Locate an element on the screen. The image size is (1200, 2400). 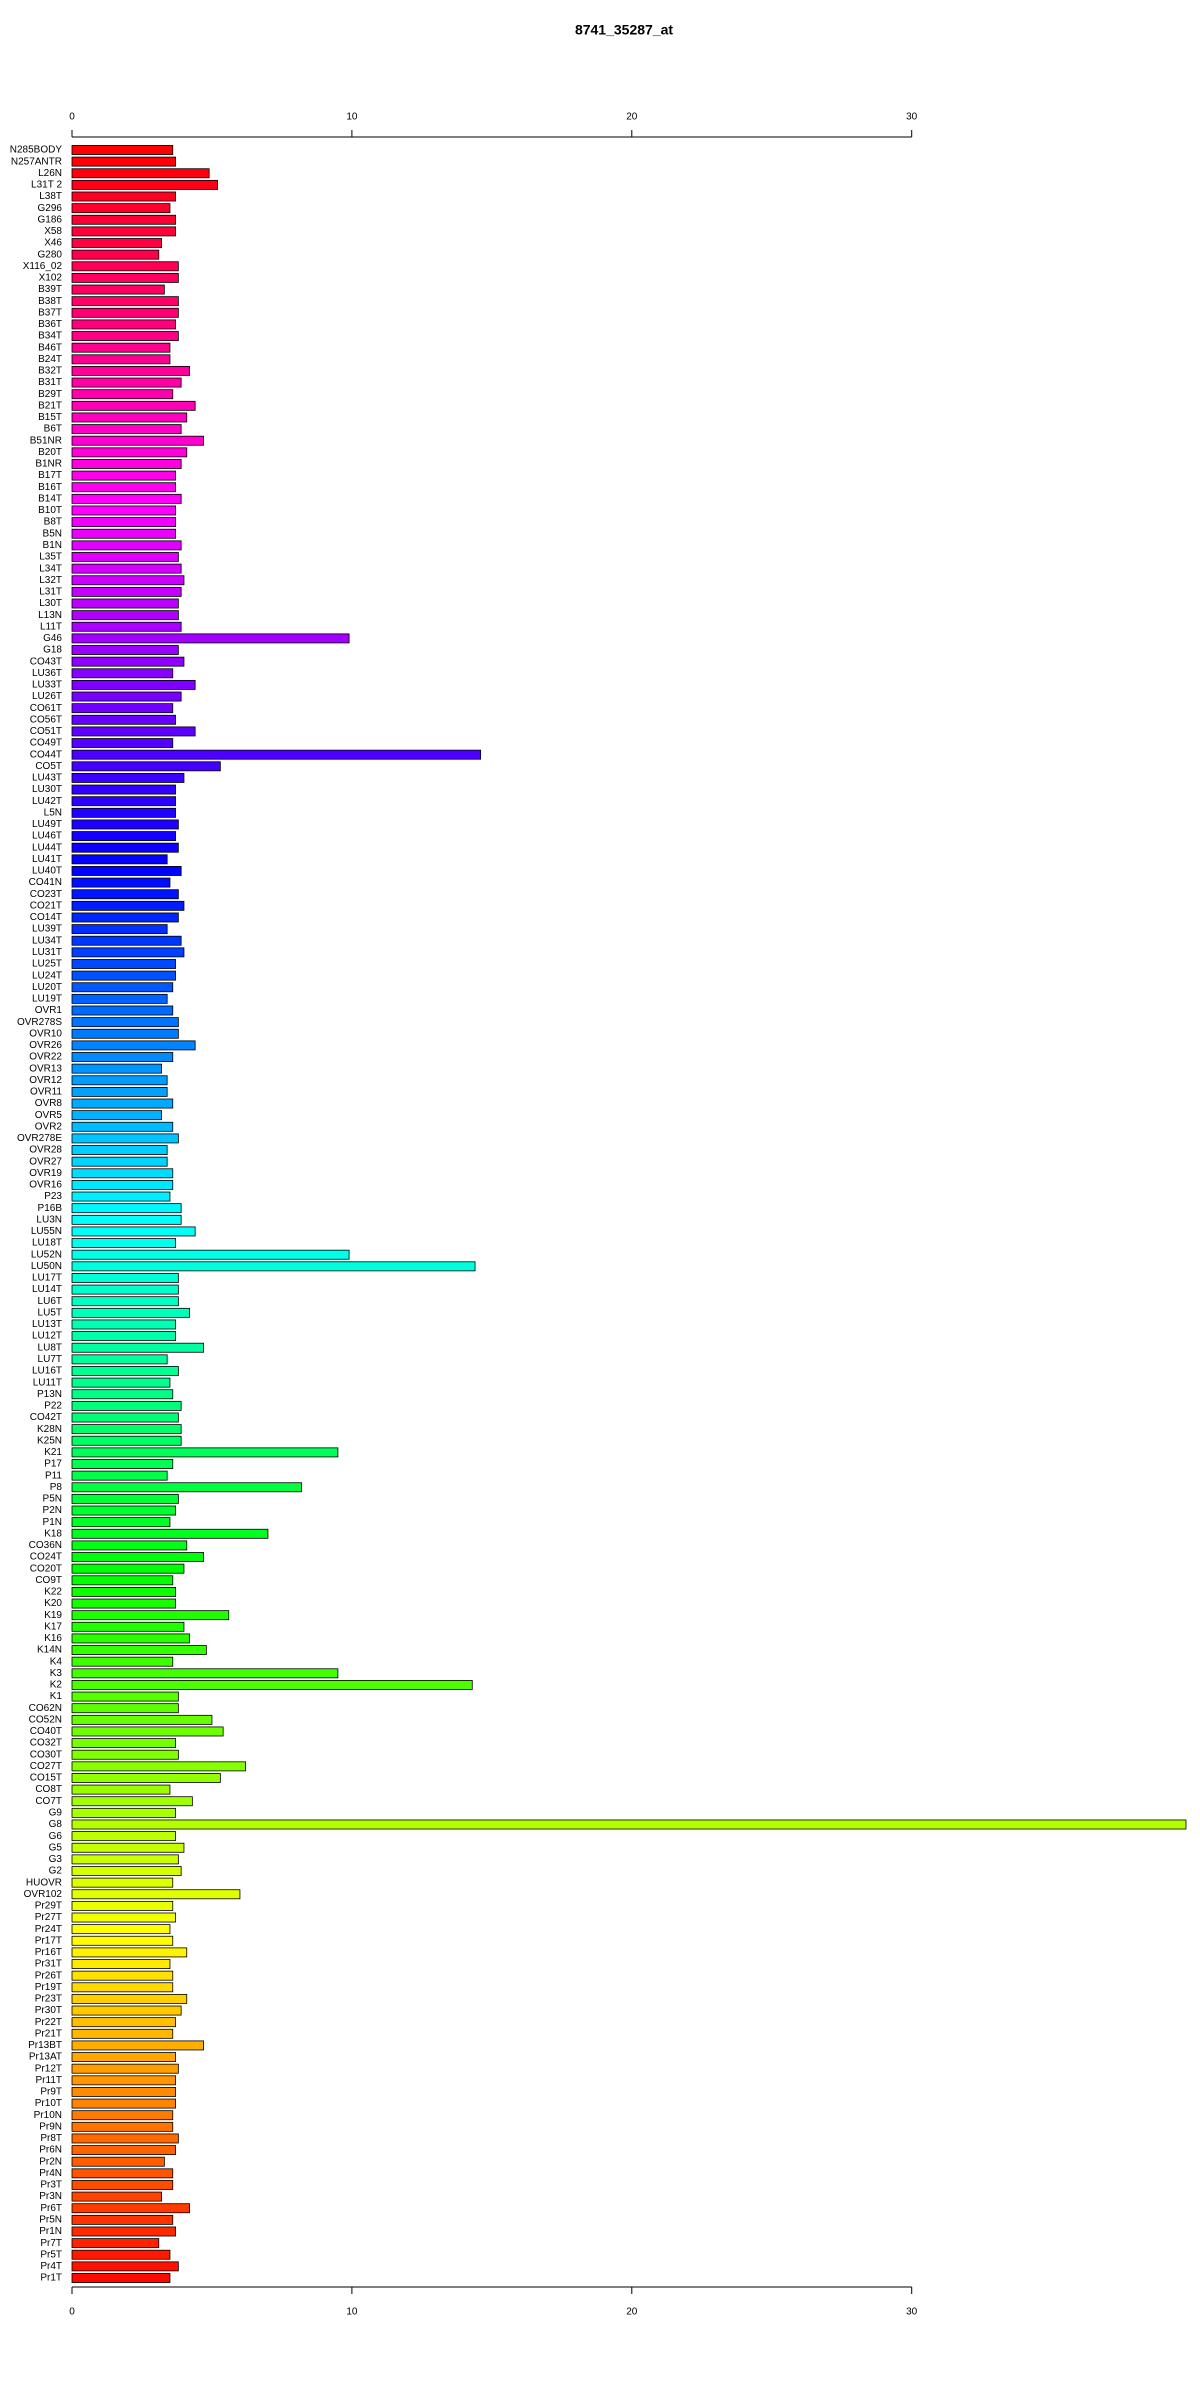
y-tick-label: Pr5T is located at coordinates (51, 2254).